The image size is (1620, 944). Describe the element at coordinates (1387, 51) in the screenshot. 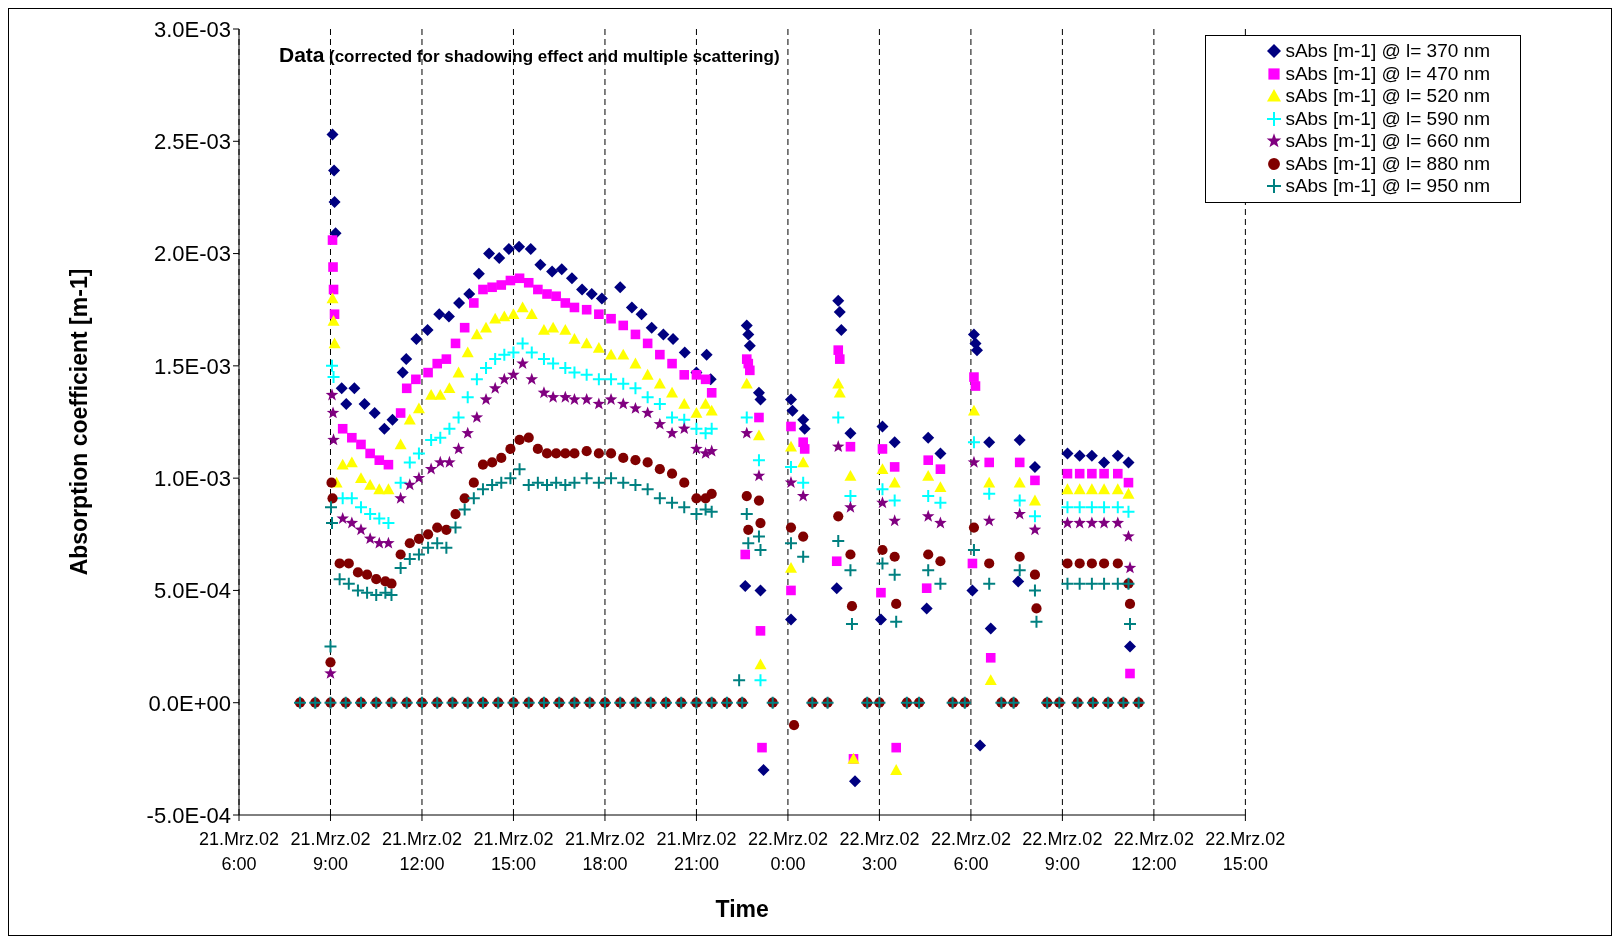

I see `legend-label: sAbs [m-1] @ l= 370 nm` at that location.